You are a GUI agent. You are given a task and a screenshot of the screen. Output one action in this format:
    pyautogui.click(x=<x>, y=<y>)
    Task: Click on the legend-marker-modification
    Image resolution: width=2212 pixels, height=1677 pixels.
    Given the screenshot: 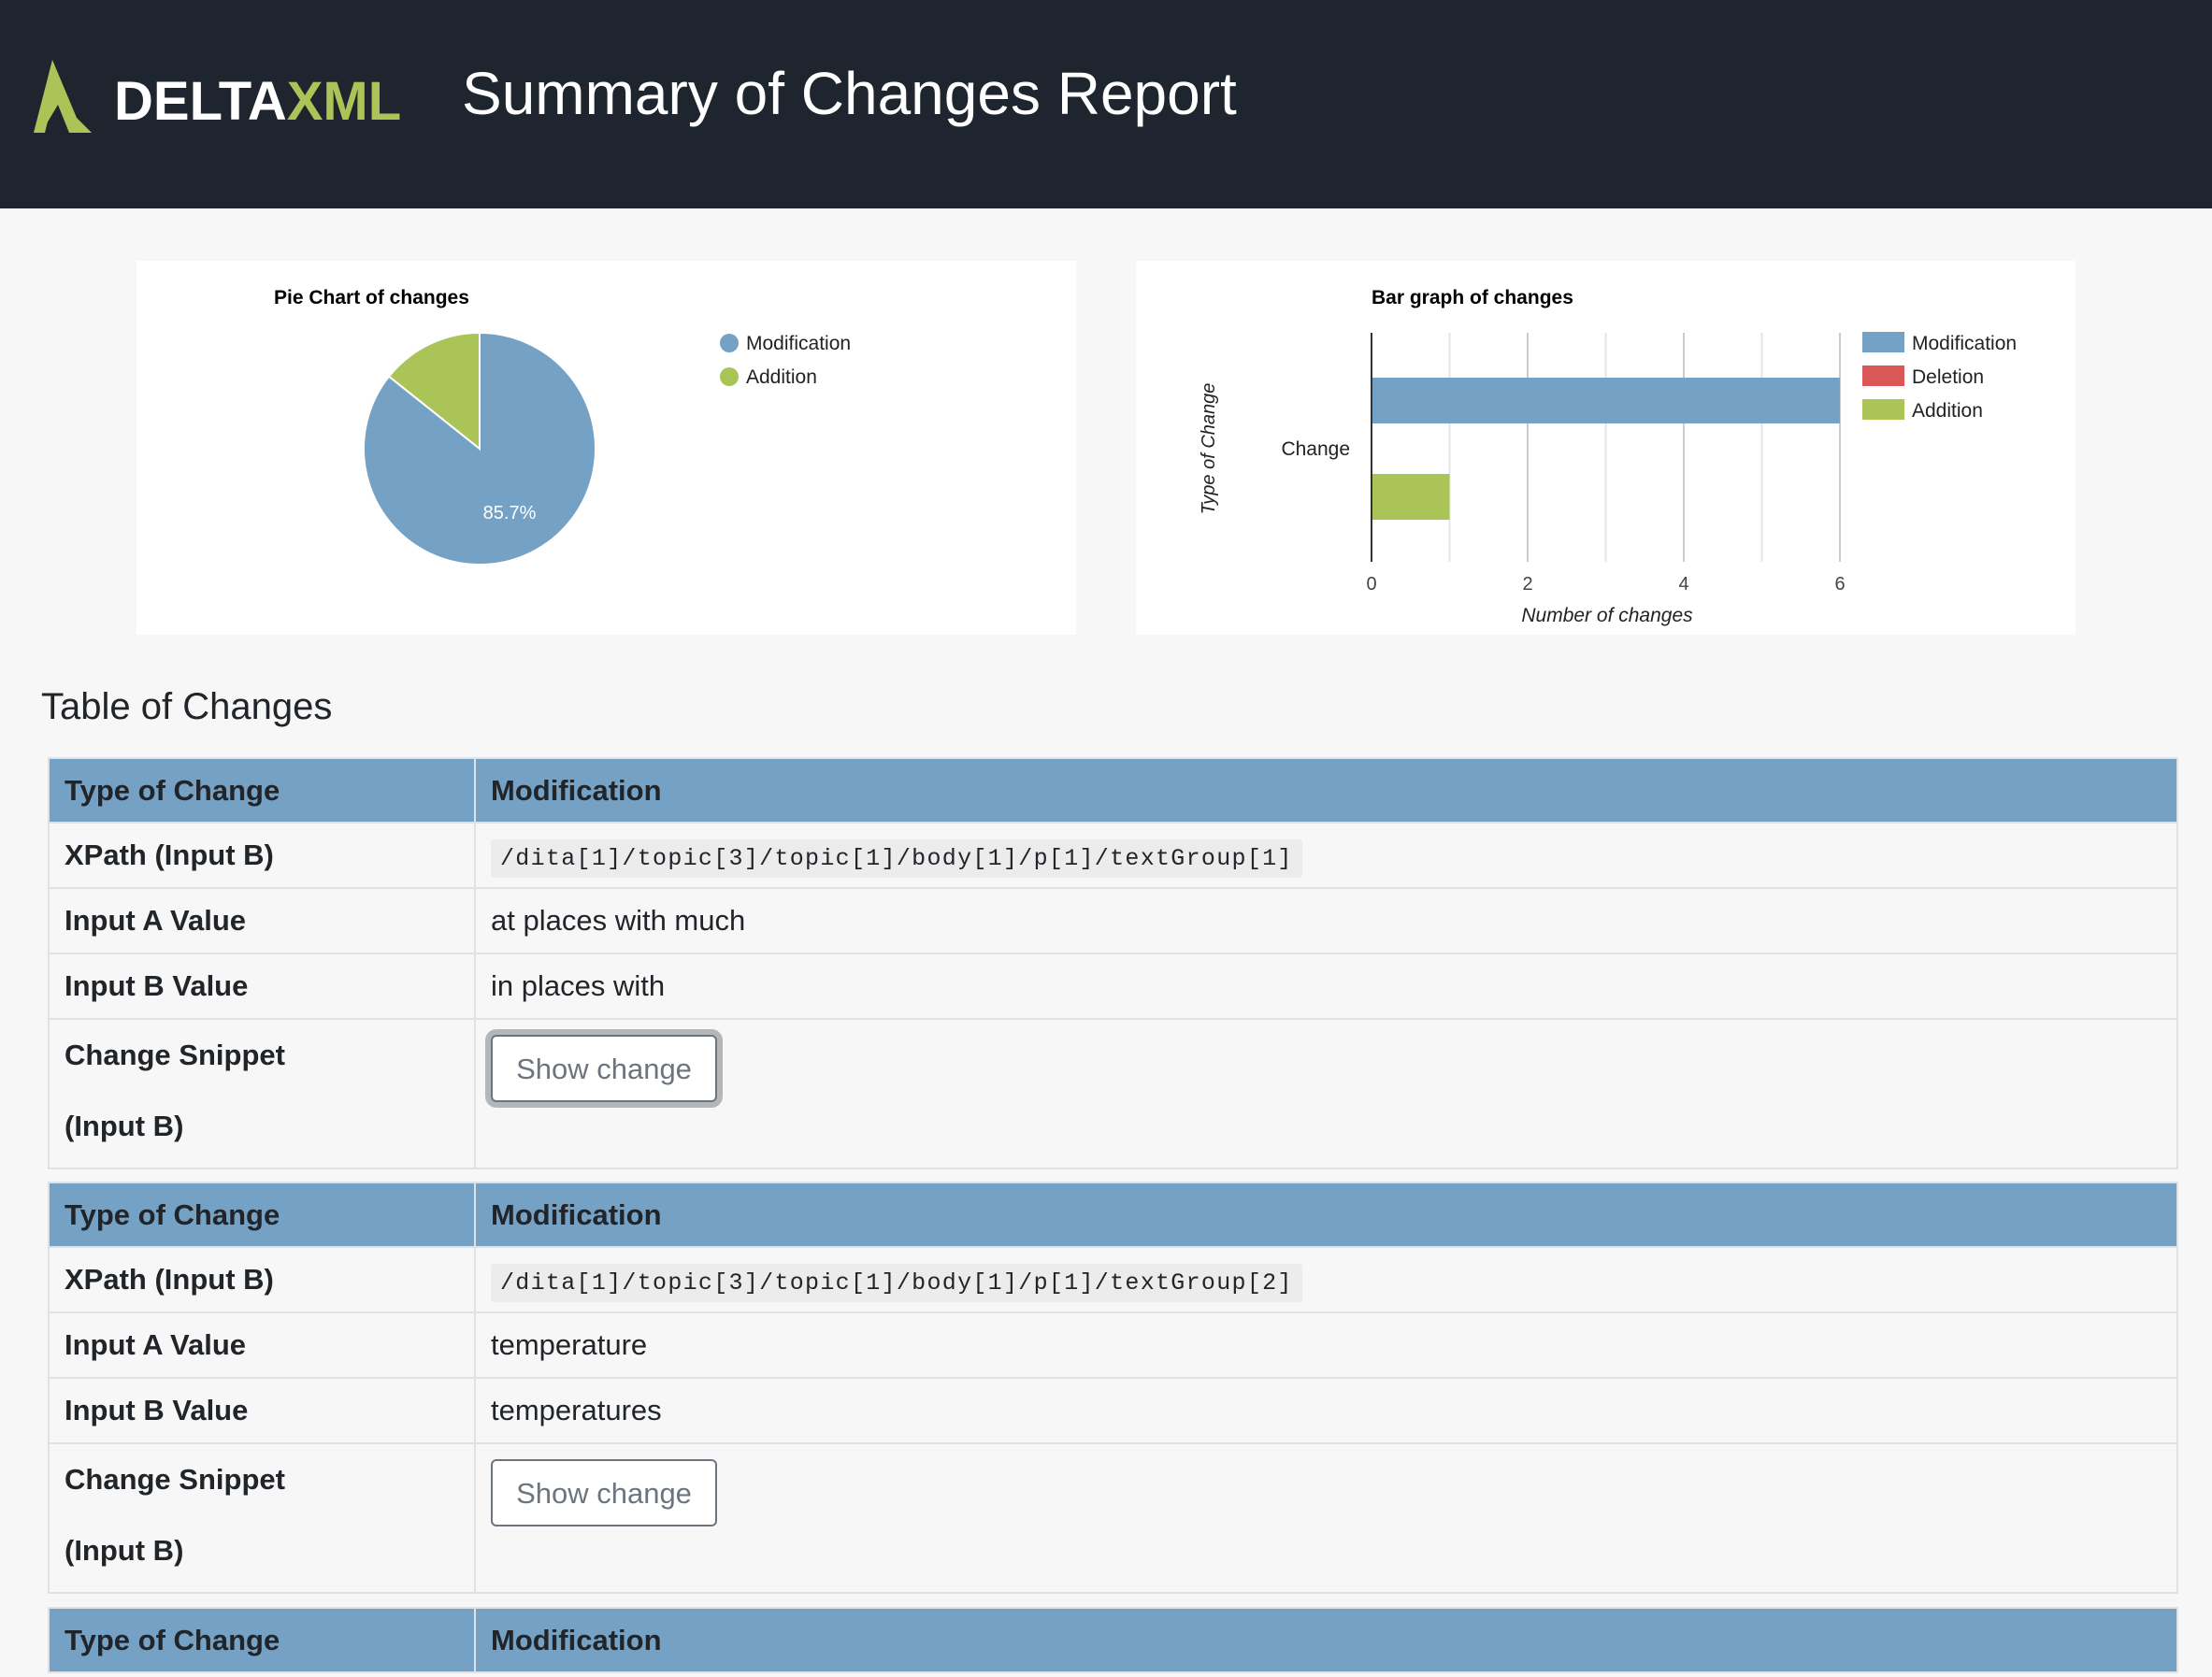 What is the action you would take?
    pyautogui.click(x=729, y=343)
    